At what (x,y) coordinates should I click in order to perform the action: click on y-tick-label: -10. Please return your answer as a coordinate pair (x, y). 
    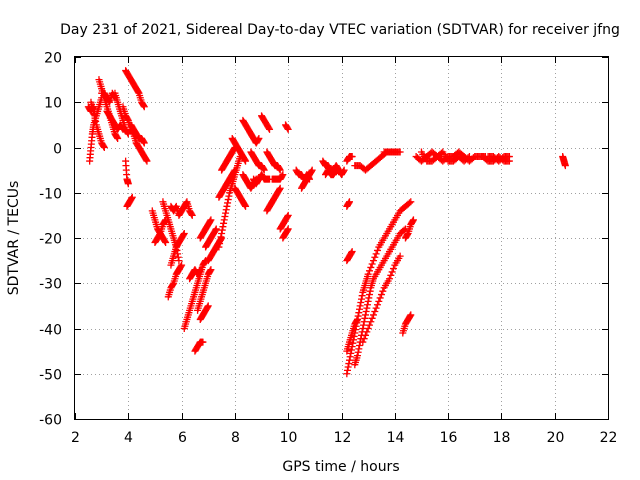
    Looking at the image, I should click on (50, 195).